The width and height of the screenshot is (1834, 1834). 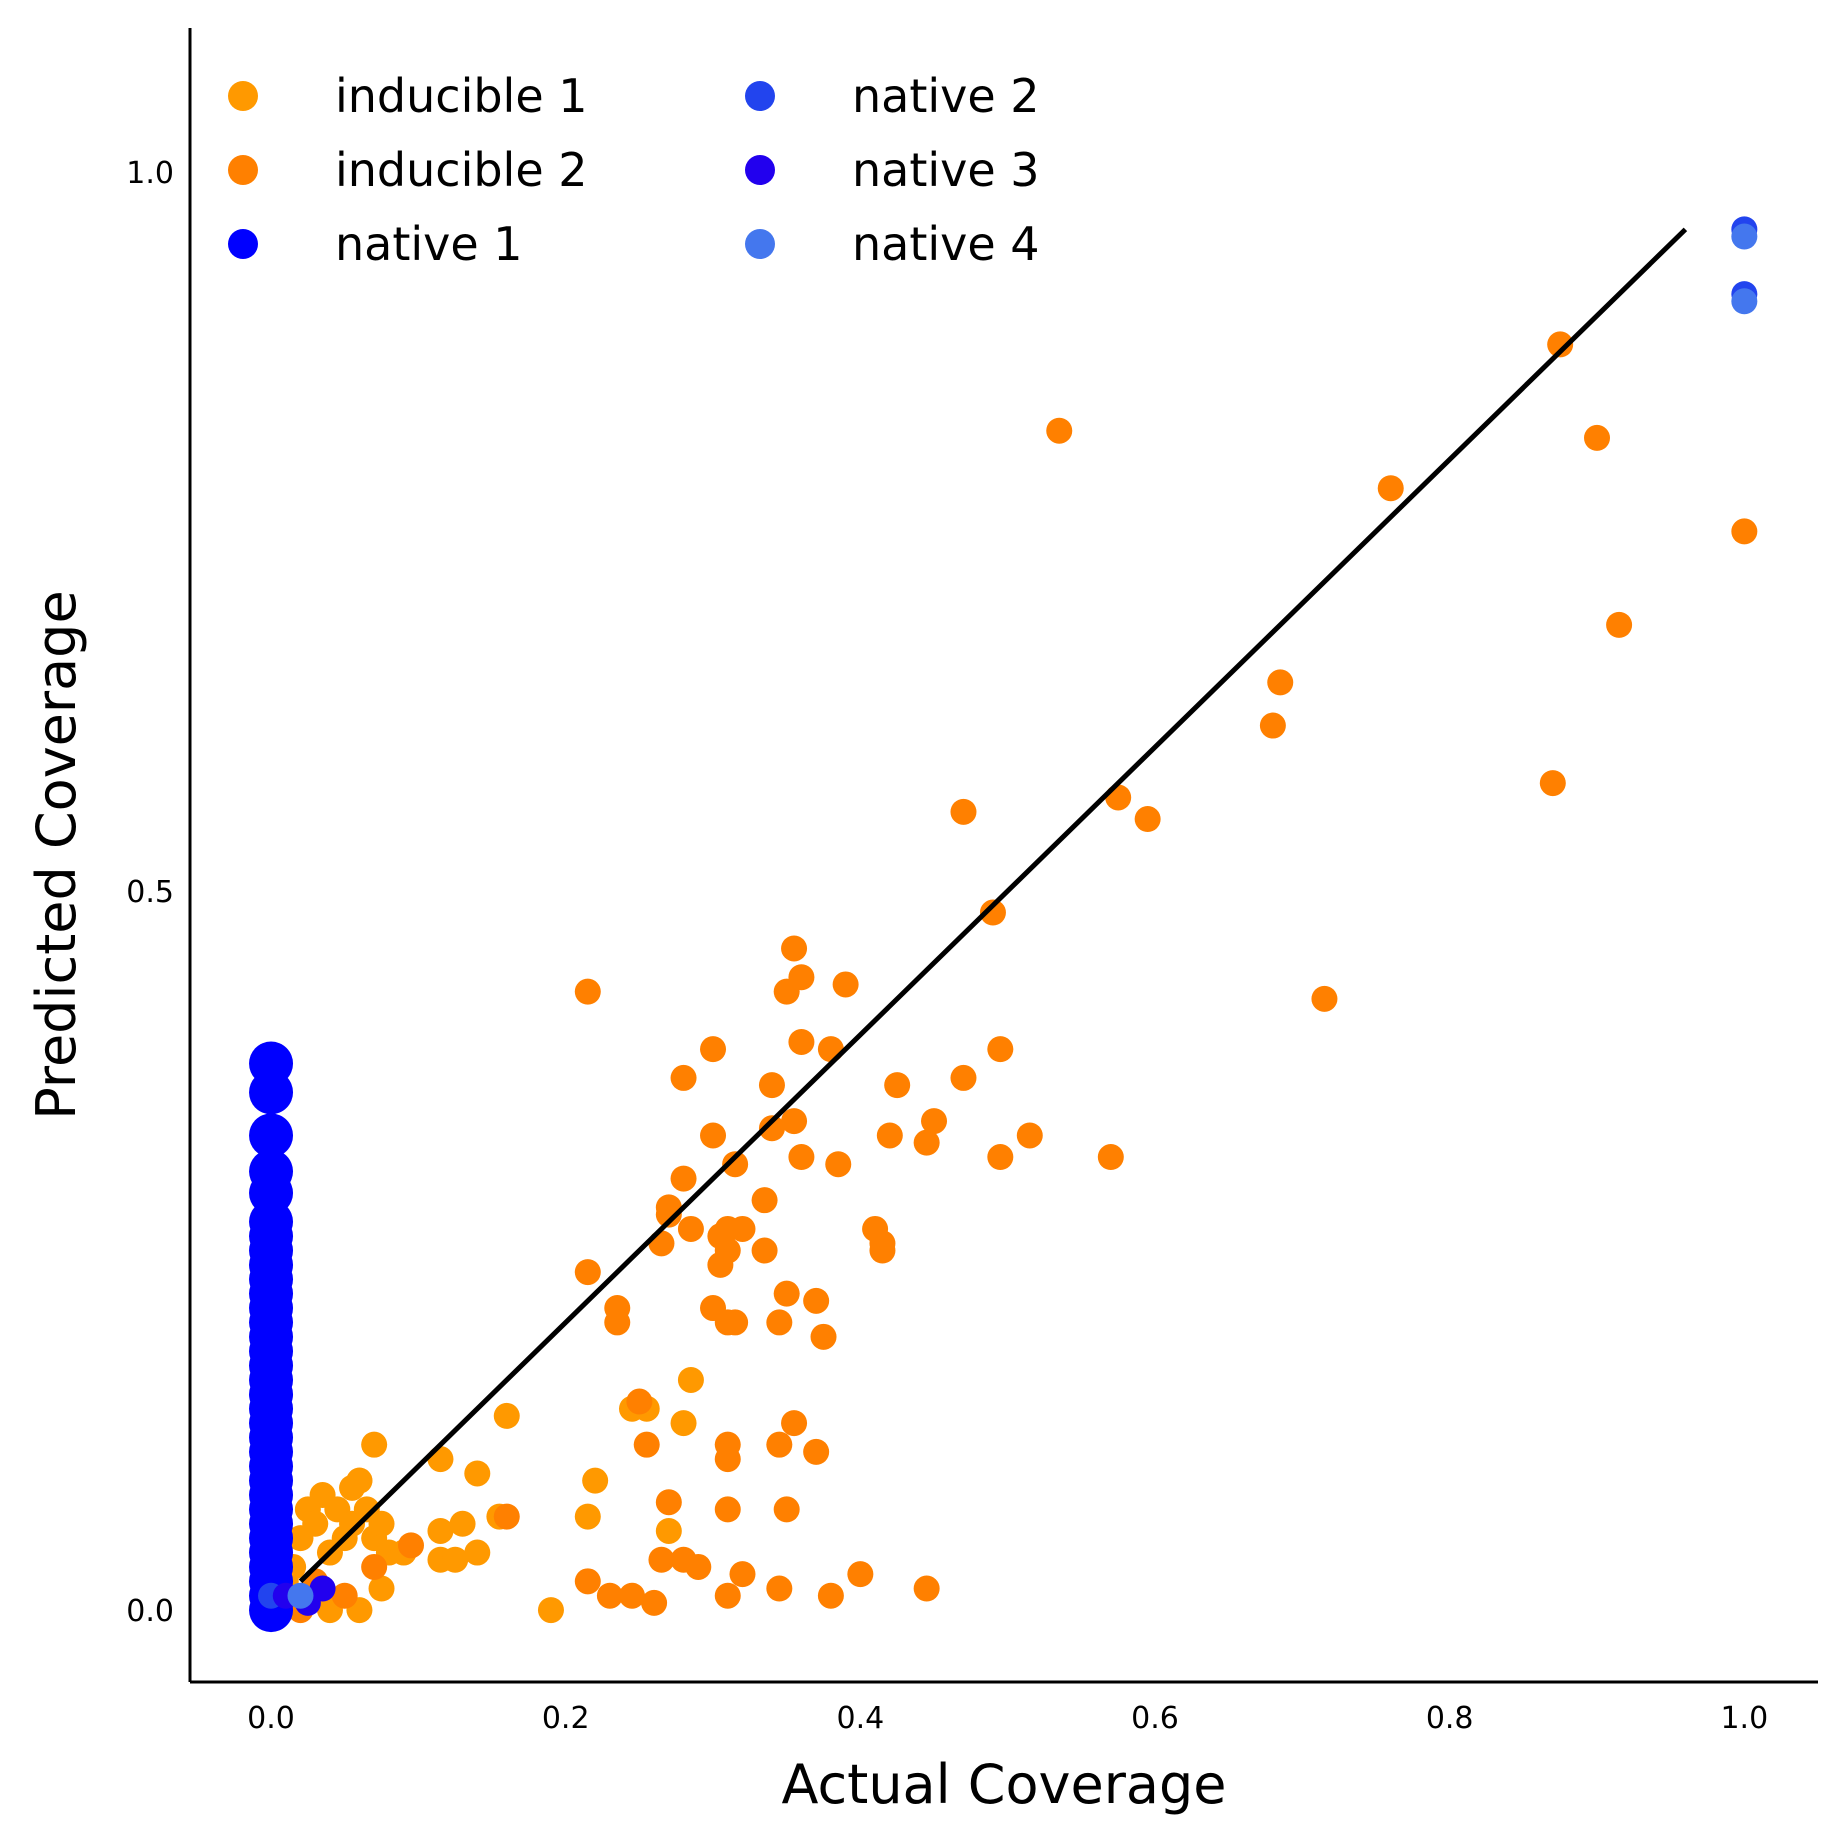 I want to click on y-axis-title: Predicted Coverage, so click(x=56, y=854).